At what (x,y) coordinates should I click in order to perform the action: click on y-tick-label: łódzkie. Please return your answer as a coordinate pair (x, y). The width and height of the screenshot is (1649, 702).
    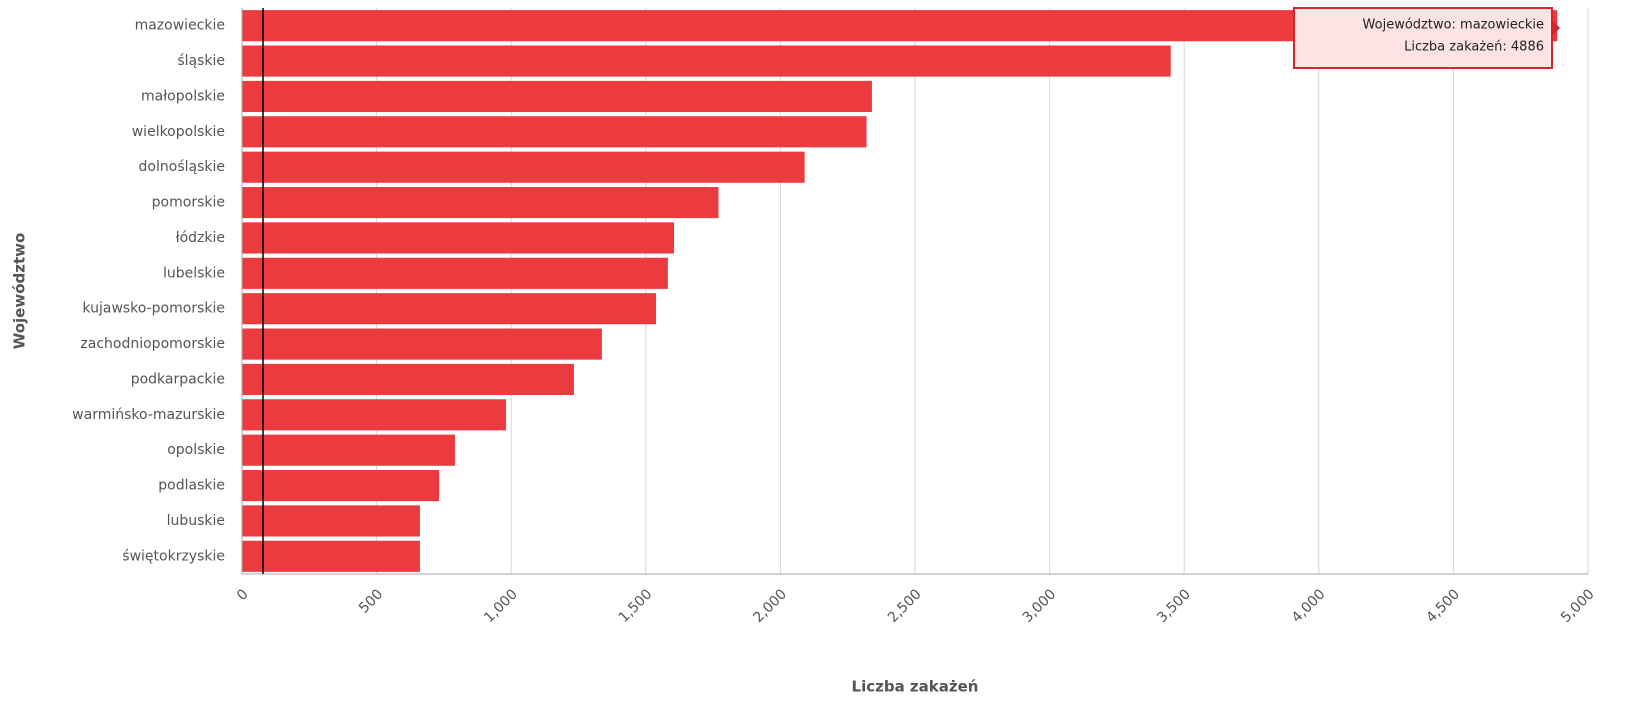
    Looking at the image, I should click on (200, 238).